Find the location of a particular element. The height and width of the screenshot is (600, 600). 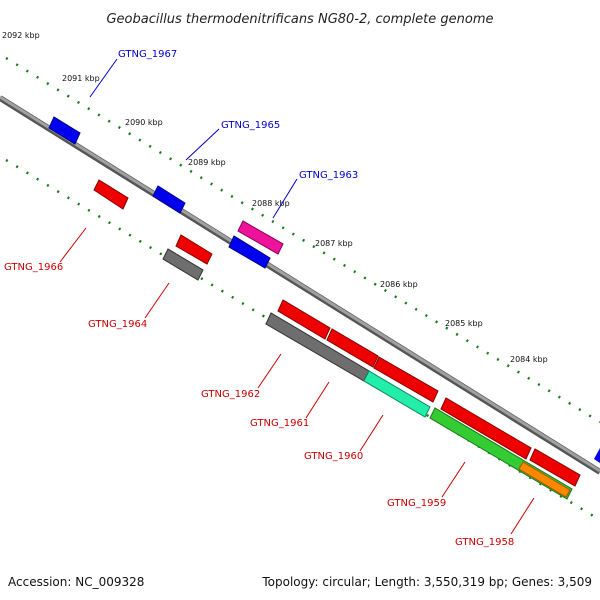

gene-arrow-right-edge is located at coordinates (597, 455).